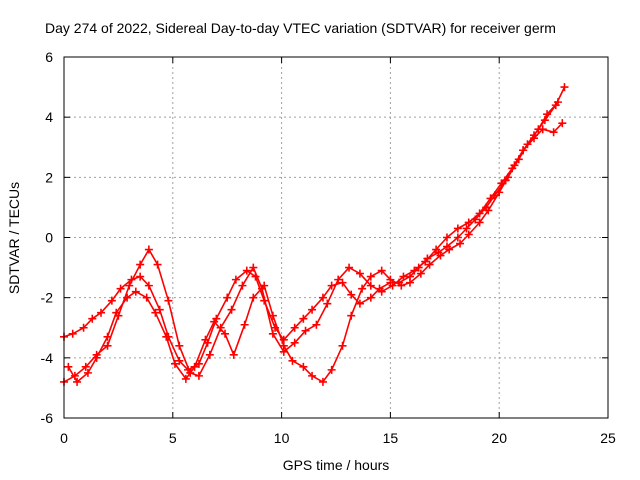  What do you see at coordinates (14, 238) in the screenshot?
I see `y-axis-label: SDTVAR / TECUs` at bounding box center [14, 238].